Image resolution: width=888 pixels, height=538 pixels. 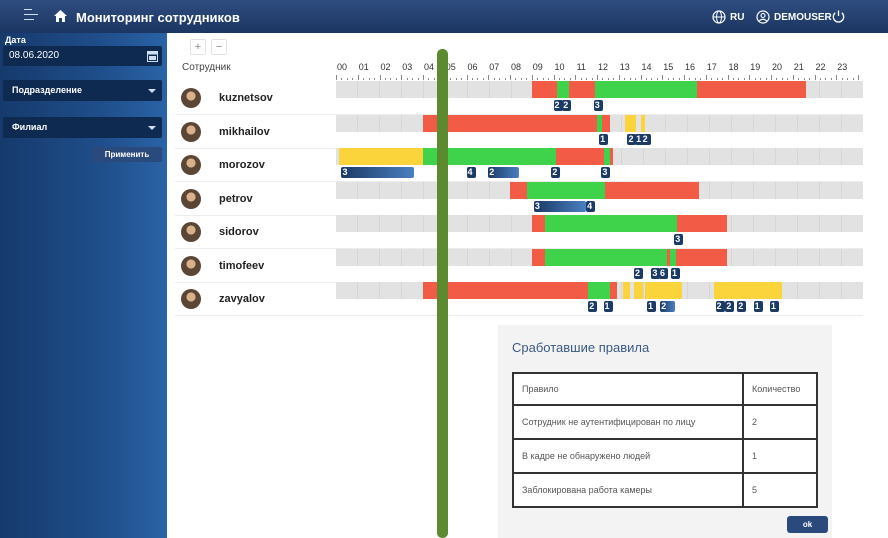 What do you see at coordinates (838, 16) in the screenshot?
I see `power-icon` at bounding box center [838, 16].